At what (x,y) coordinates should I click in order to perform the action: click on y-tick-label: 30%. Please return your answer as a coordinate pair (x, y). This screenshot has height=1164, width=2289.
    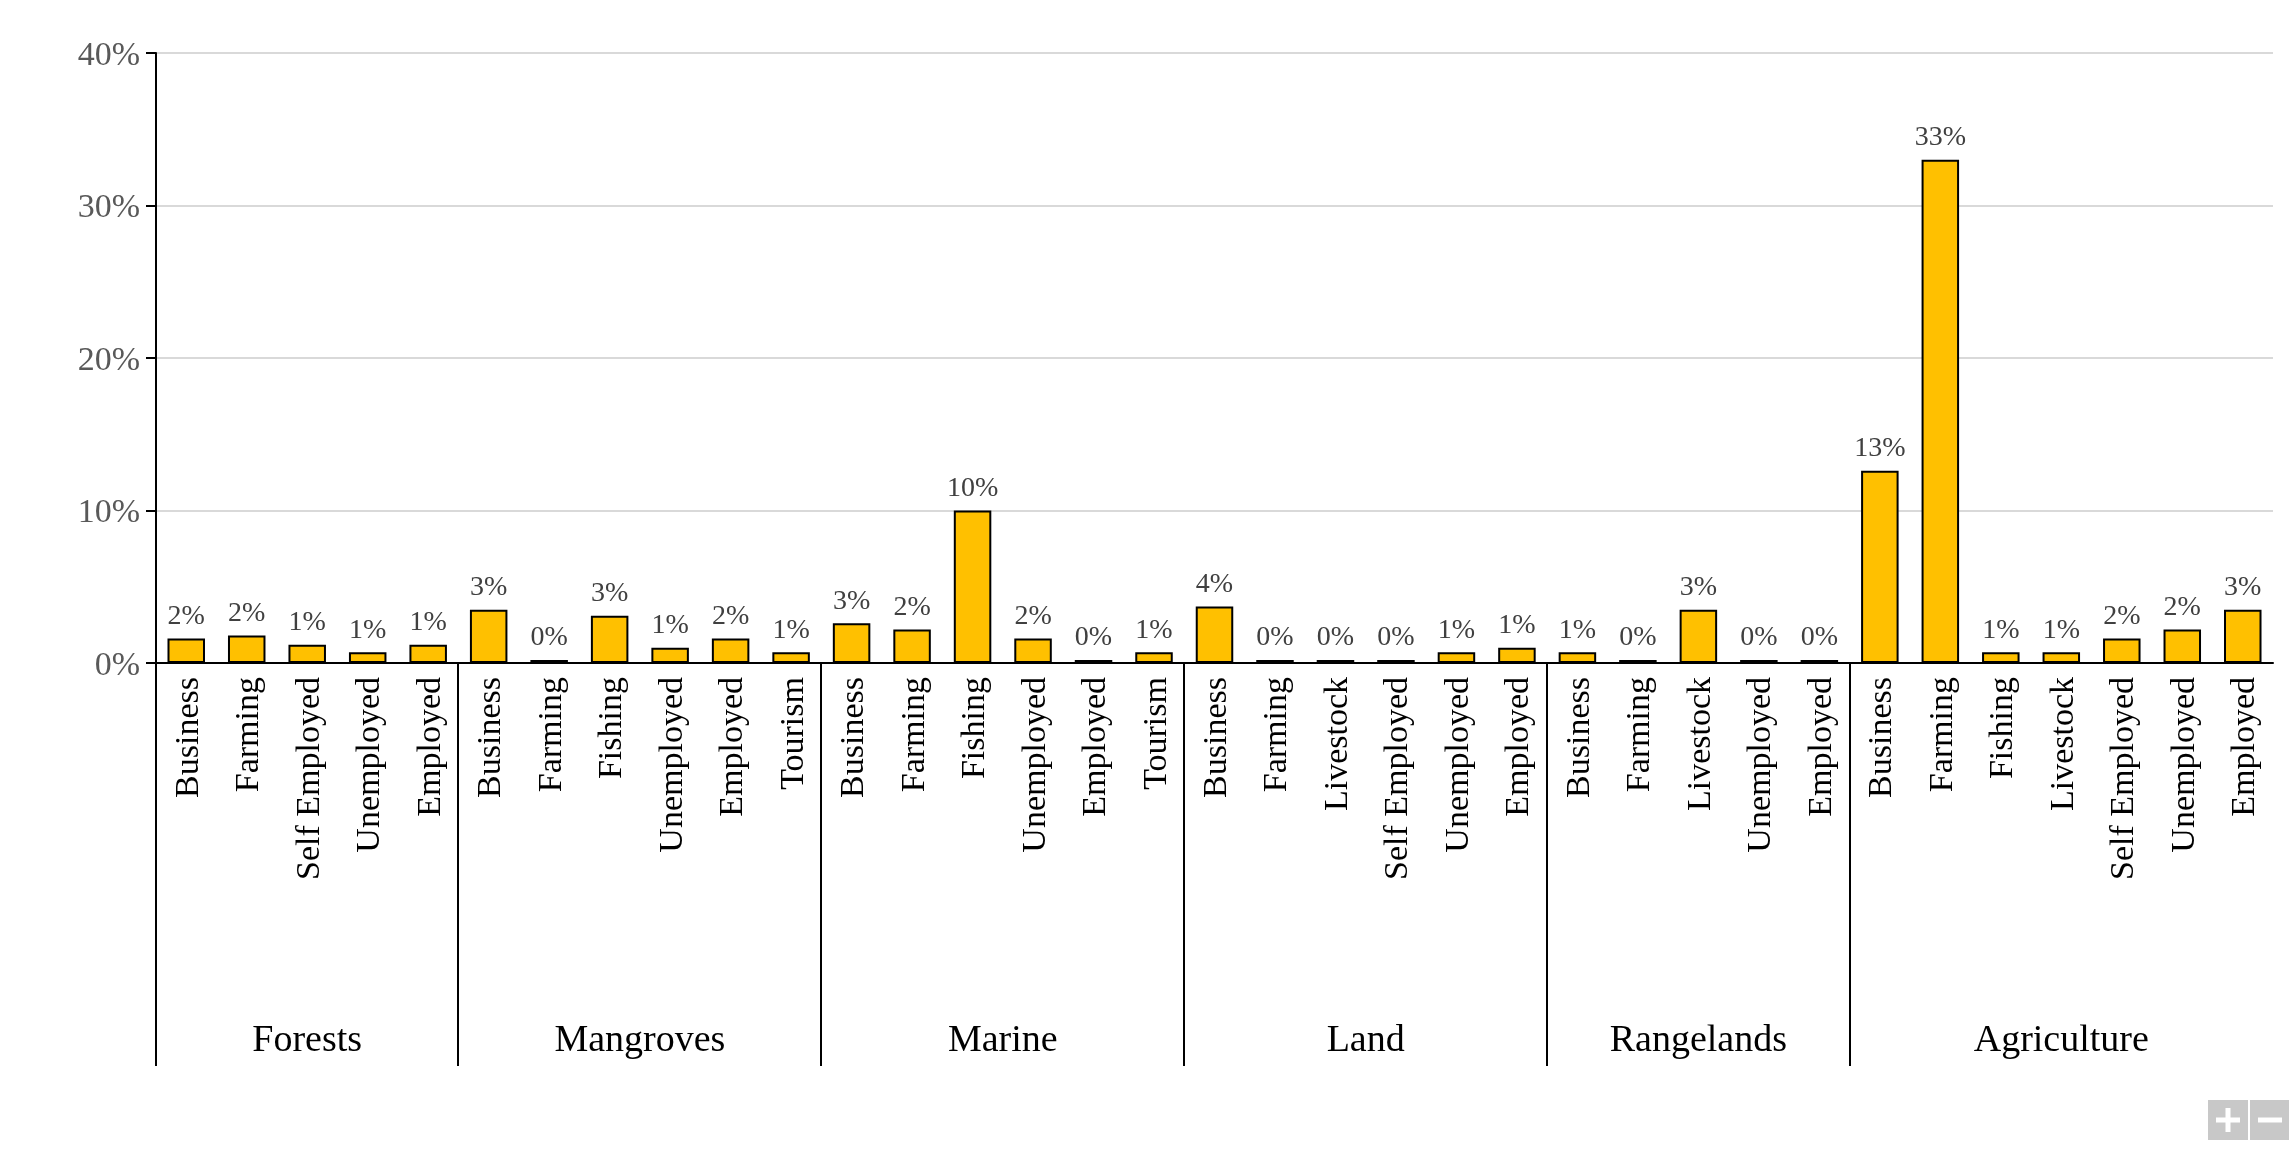
    Looking at the image, I should click on (108, 205).